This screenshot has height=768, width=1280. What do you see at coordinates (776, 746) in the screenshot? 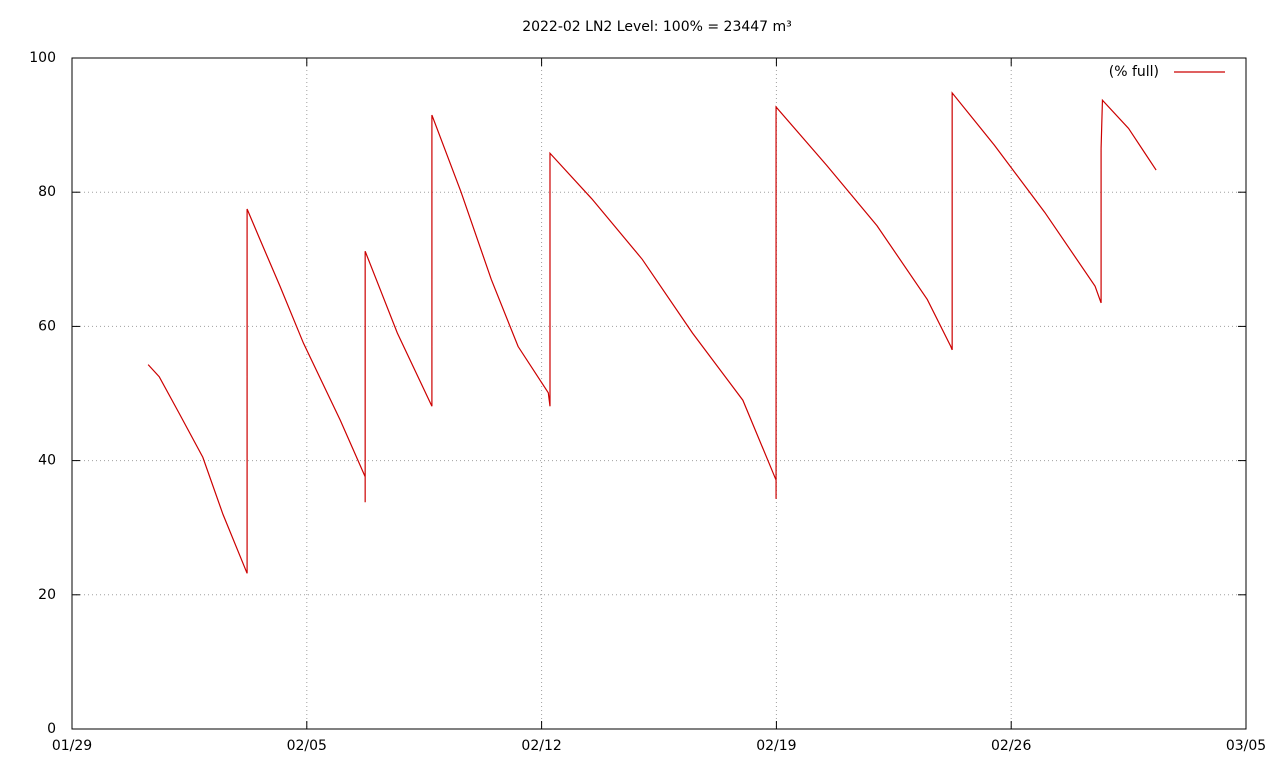
I see `x-tick-label: 02/19` at bounding box center [776, 746].